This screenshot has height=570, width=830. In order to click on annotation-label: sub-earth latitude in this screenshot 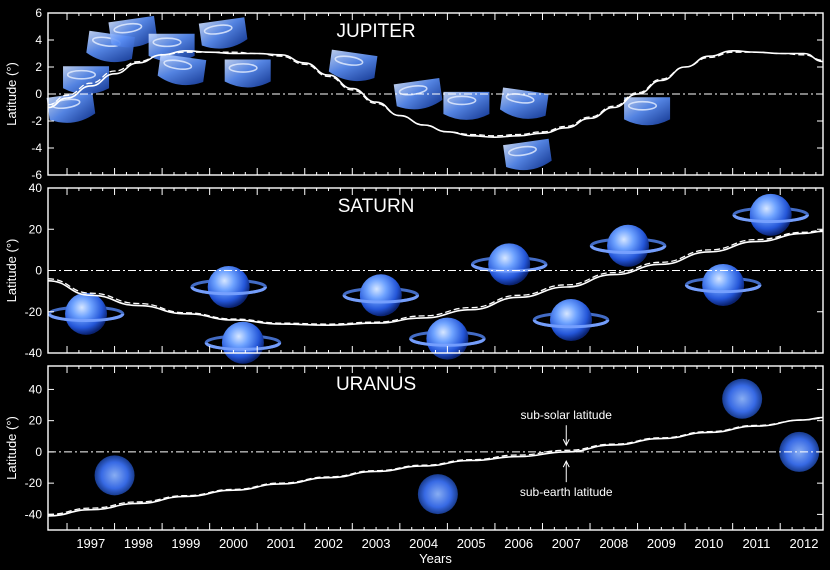, I will do `click(566, 492)`.